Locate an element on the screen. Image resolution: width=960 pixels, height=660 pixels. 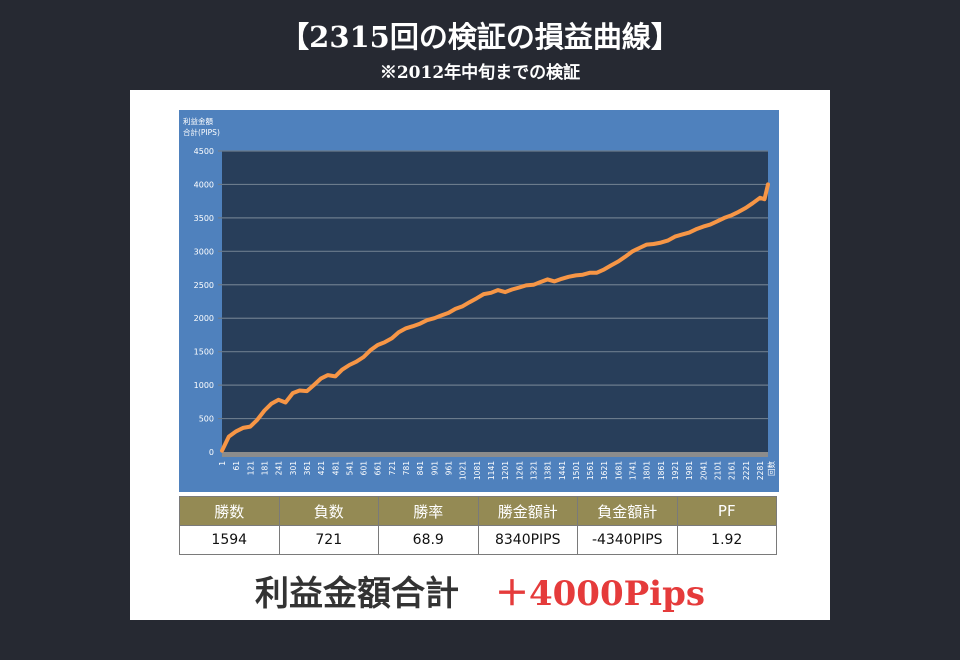
x-tick-label: 1741 is located at coordinates (633, 470).